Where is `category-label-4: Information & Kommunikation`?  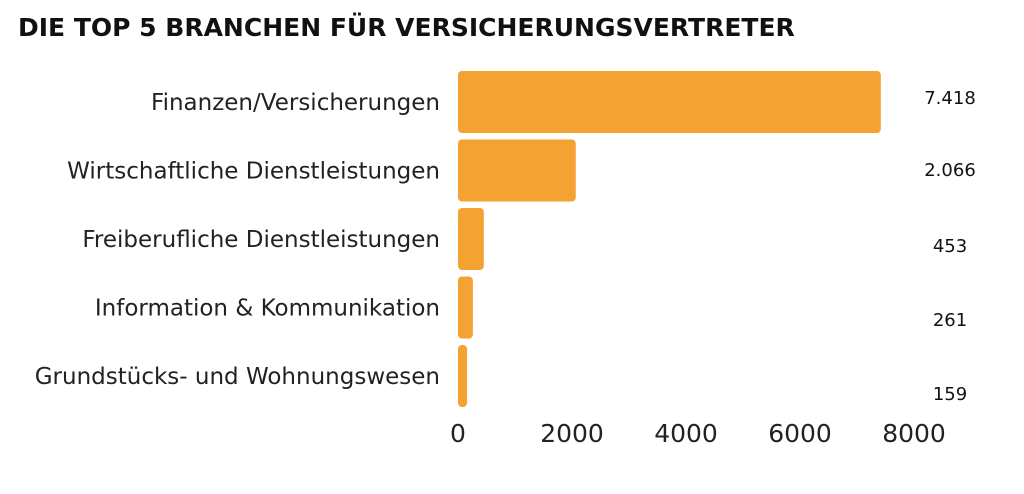
category-label-4: Information & Kommunikation is located at coordinates (267, 309).